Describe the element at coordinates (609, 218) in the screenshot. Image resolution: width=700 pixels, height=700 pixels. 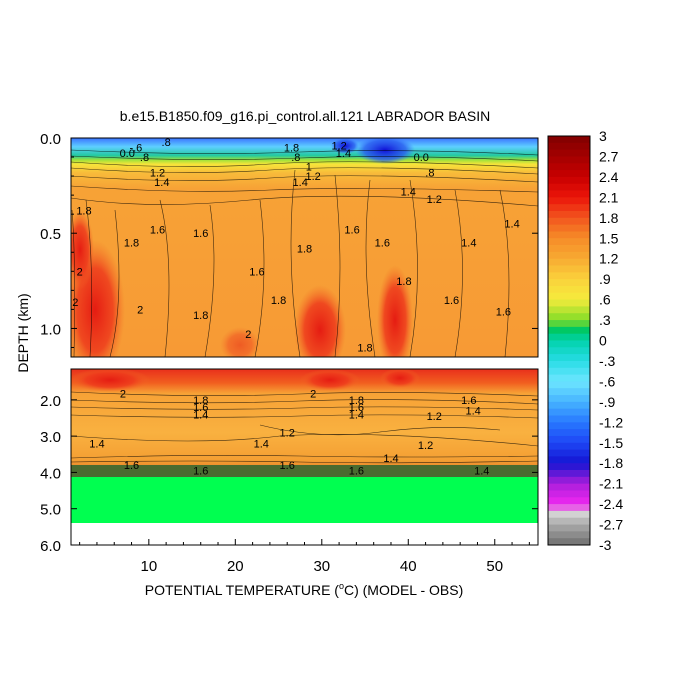
I see `colorbar-label: 1.8` at that location.